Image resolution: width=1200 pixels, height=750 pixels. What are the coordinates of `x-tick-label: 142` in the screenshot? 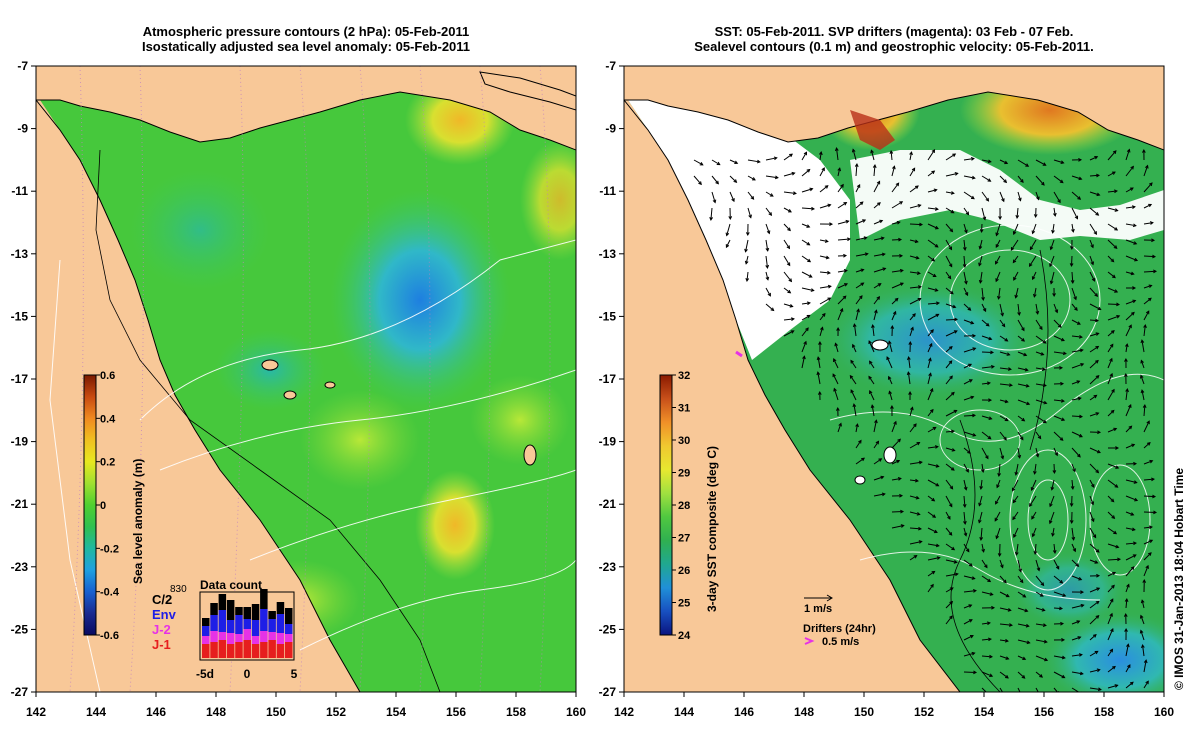 It's located at (624, 712).